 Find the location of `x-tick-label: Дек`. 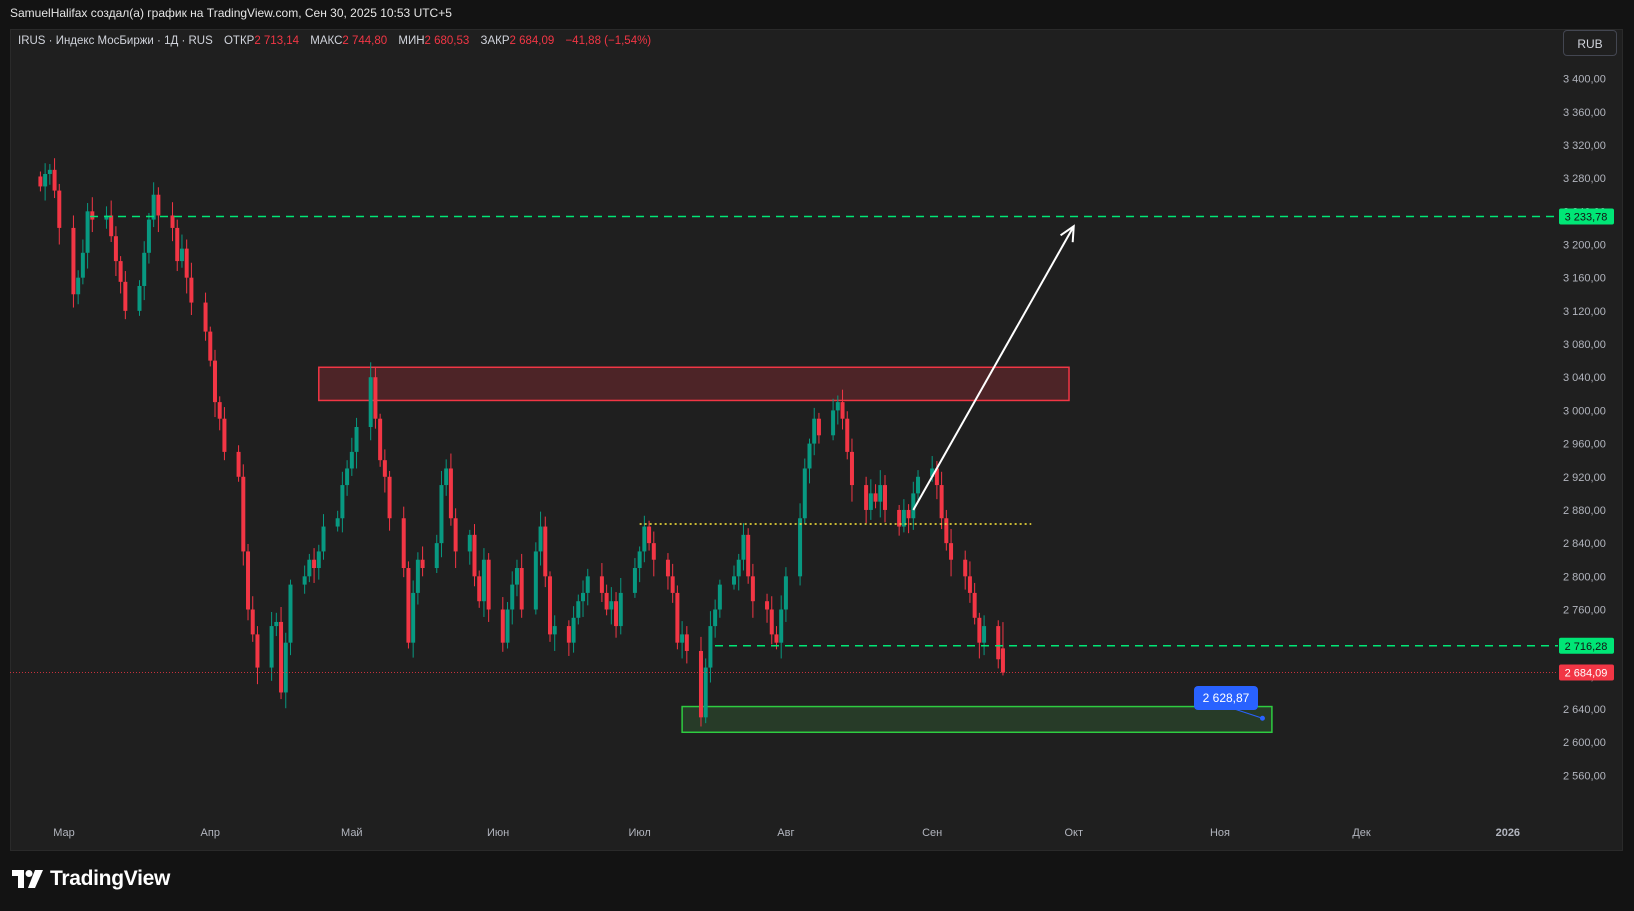

x-tick-label: Дек is located at coordinates (1361, 833).